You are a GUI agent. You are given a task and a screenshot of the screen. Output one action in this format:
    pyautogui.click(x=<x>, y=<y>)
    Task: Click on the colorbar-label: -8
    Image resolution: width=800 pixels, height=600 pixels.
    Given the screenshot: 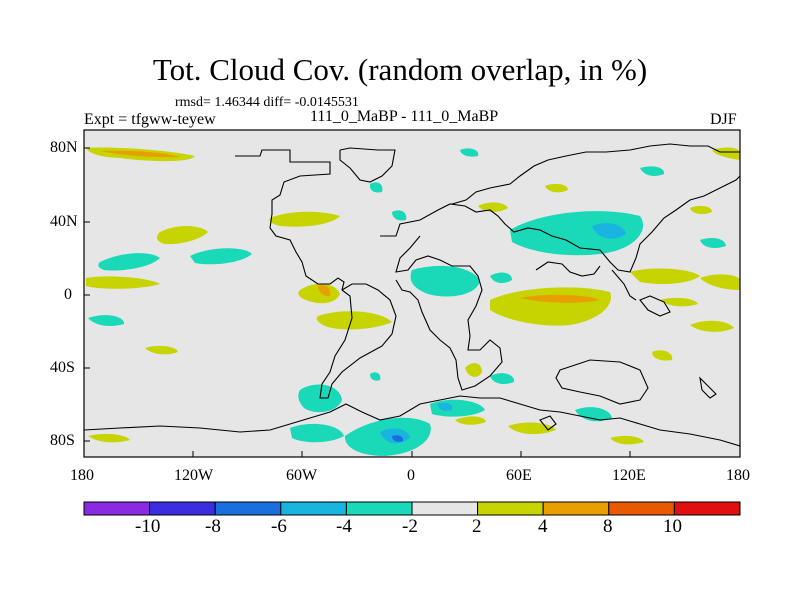 What is the action you would take?
    pyautogui.click(x=213, y=526)
    